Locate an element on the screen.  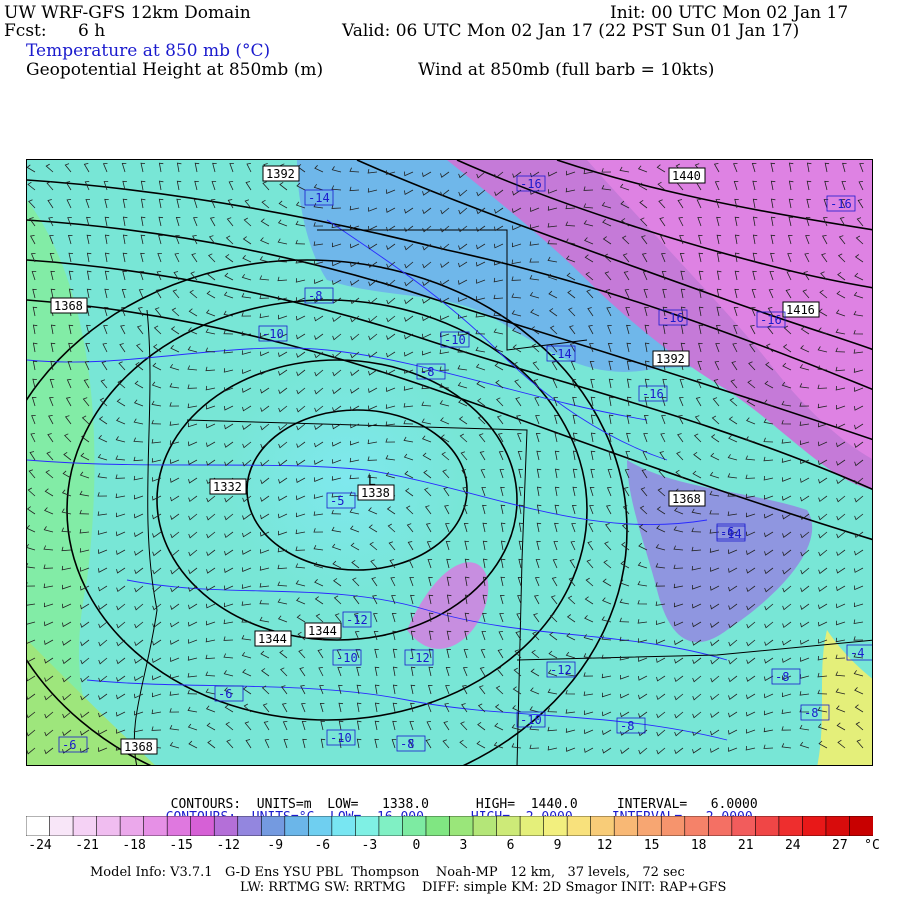
height-label: 1440 is located at coordinates (686, 176).